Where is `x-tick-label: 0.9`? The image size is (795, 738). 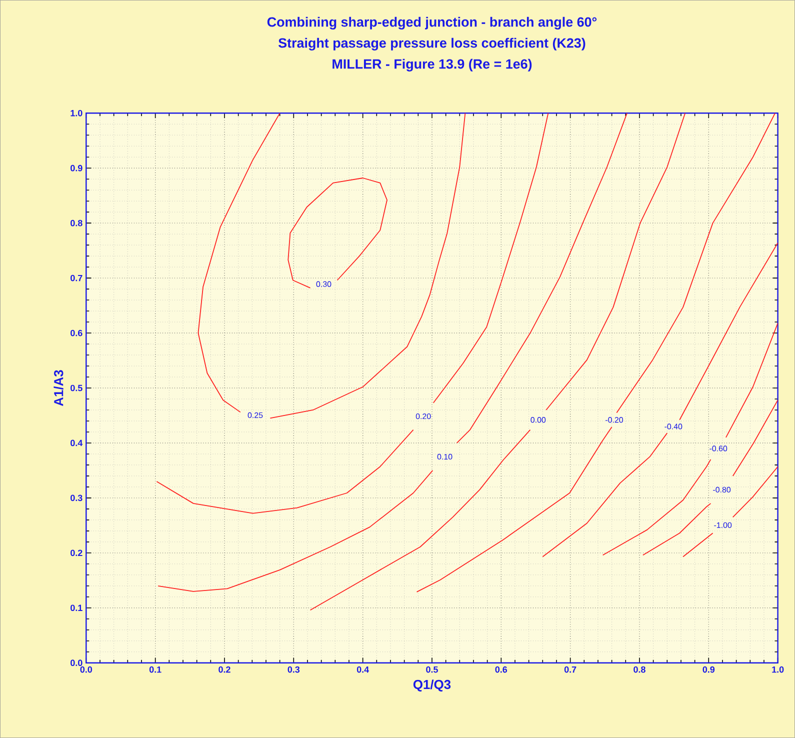
x-tick-label: 0.9 is located at coordinates (708, 669).